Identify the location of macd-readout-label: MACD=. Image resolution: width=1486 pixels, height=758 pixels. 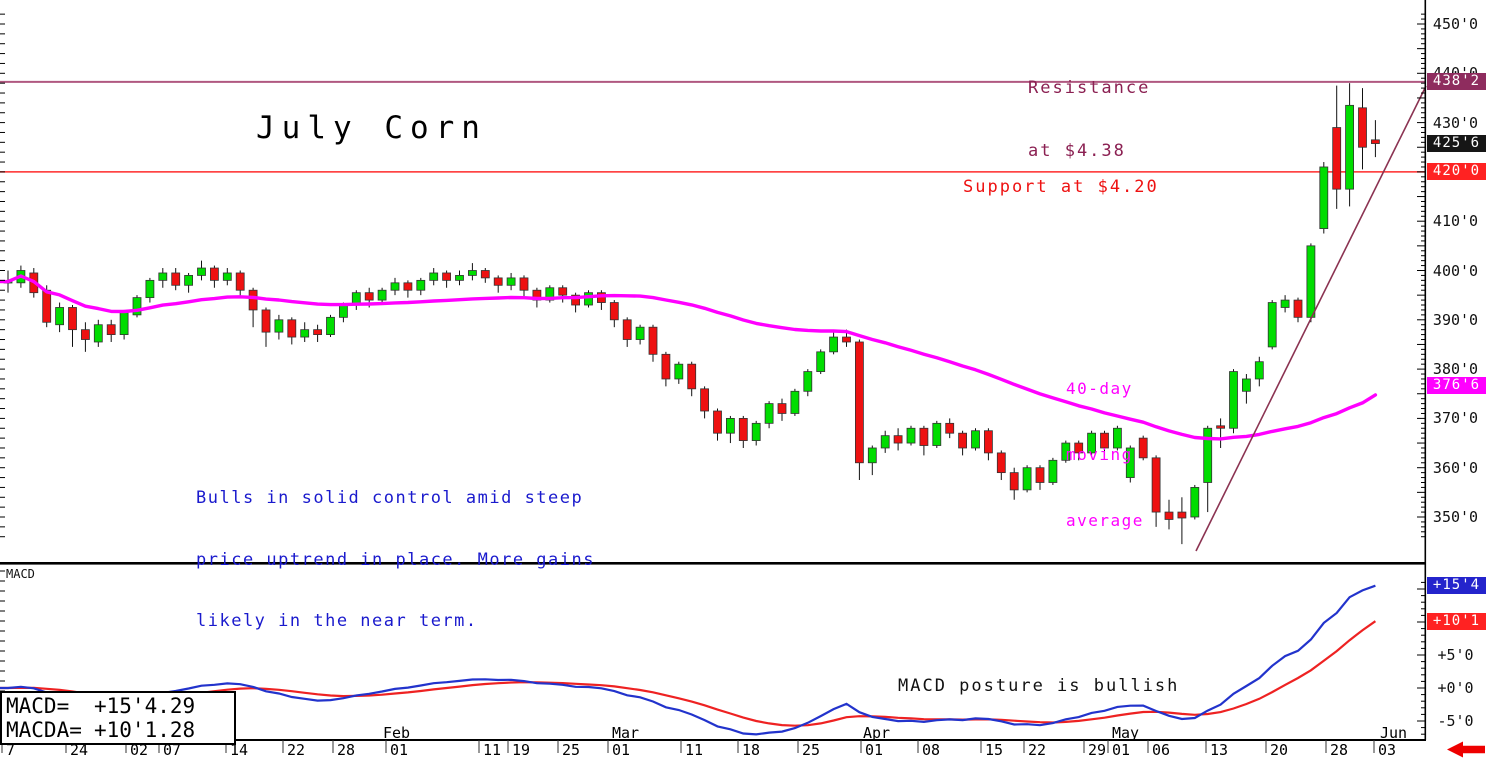
(38, 706).